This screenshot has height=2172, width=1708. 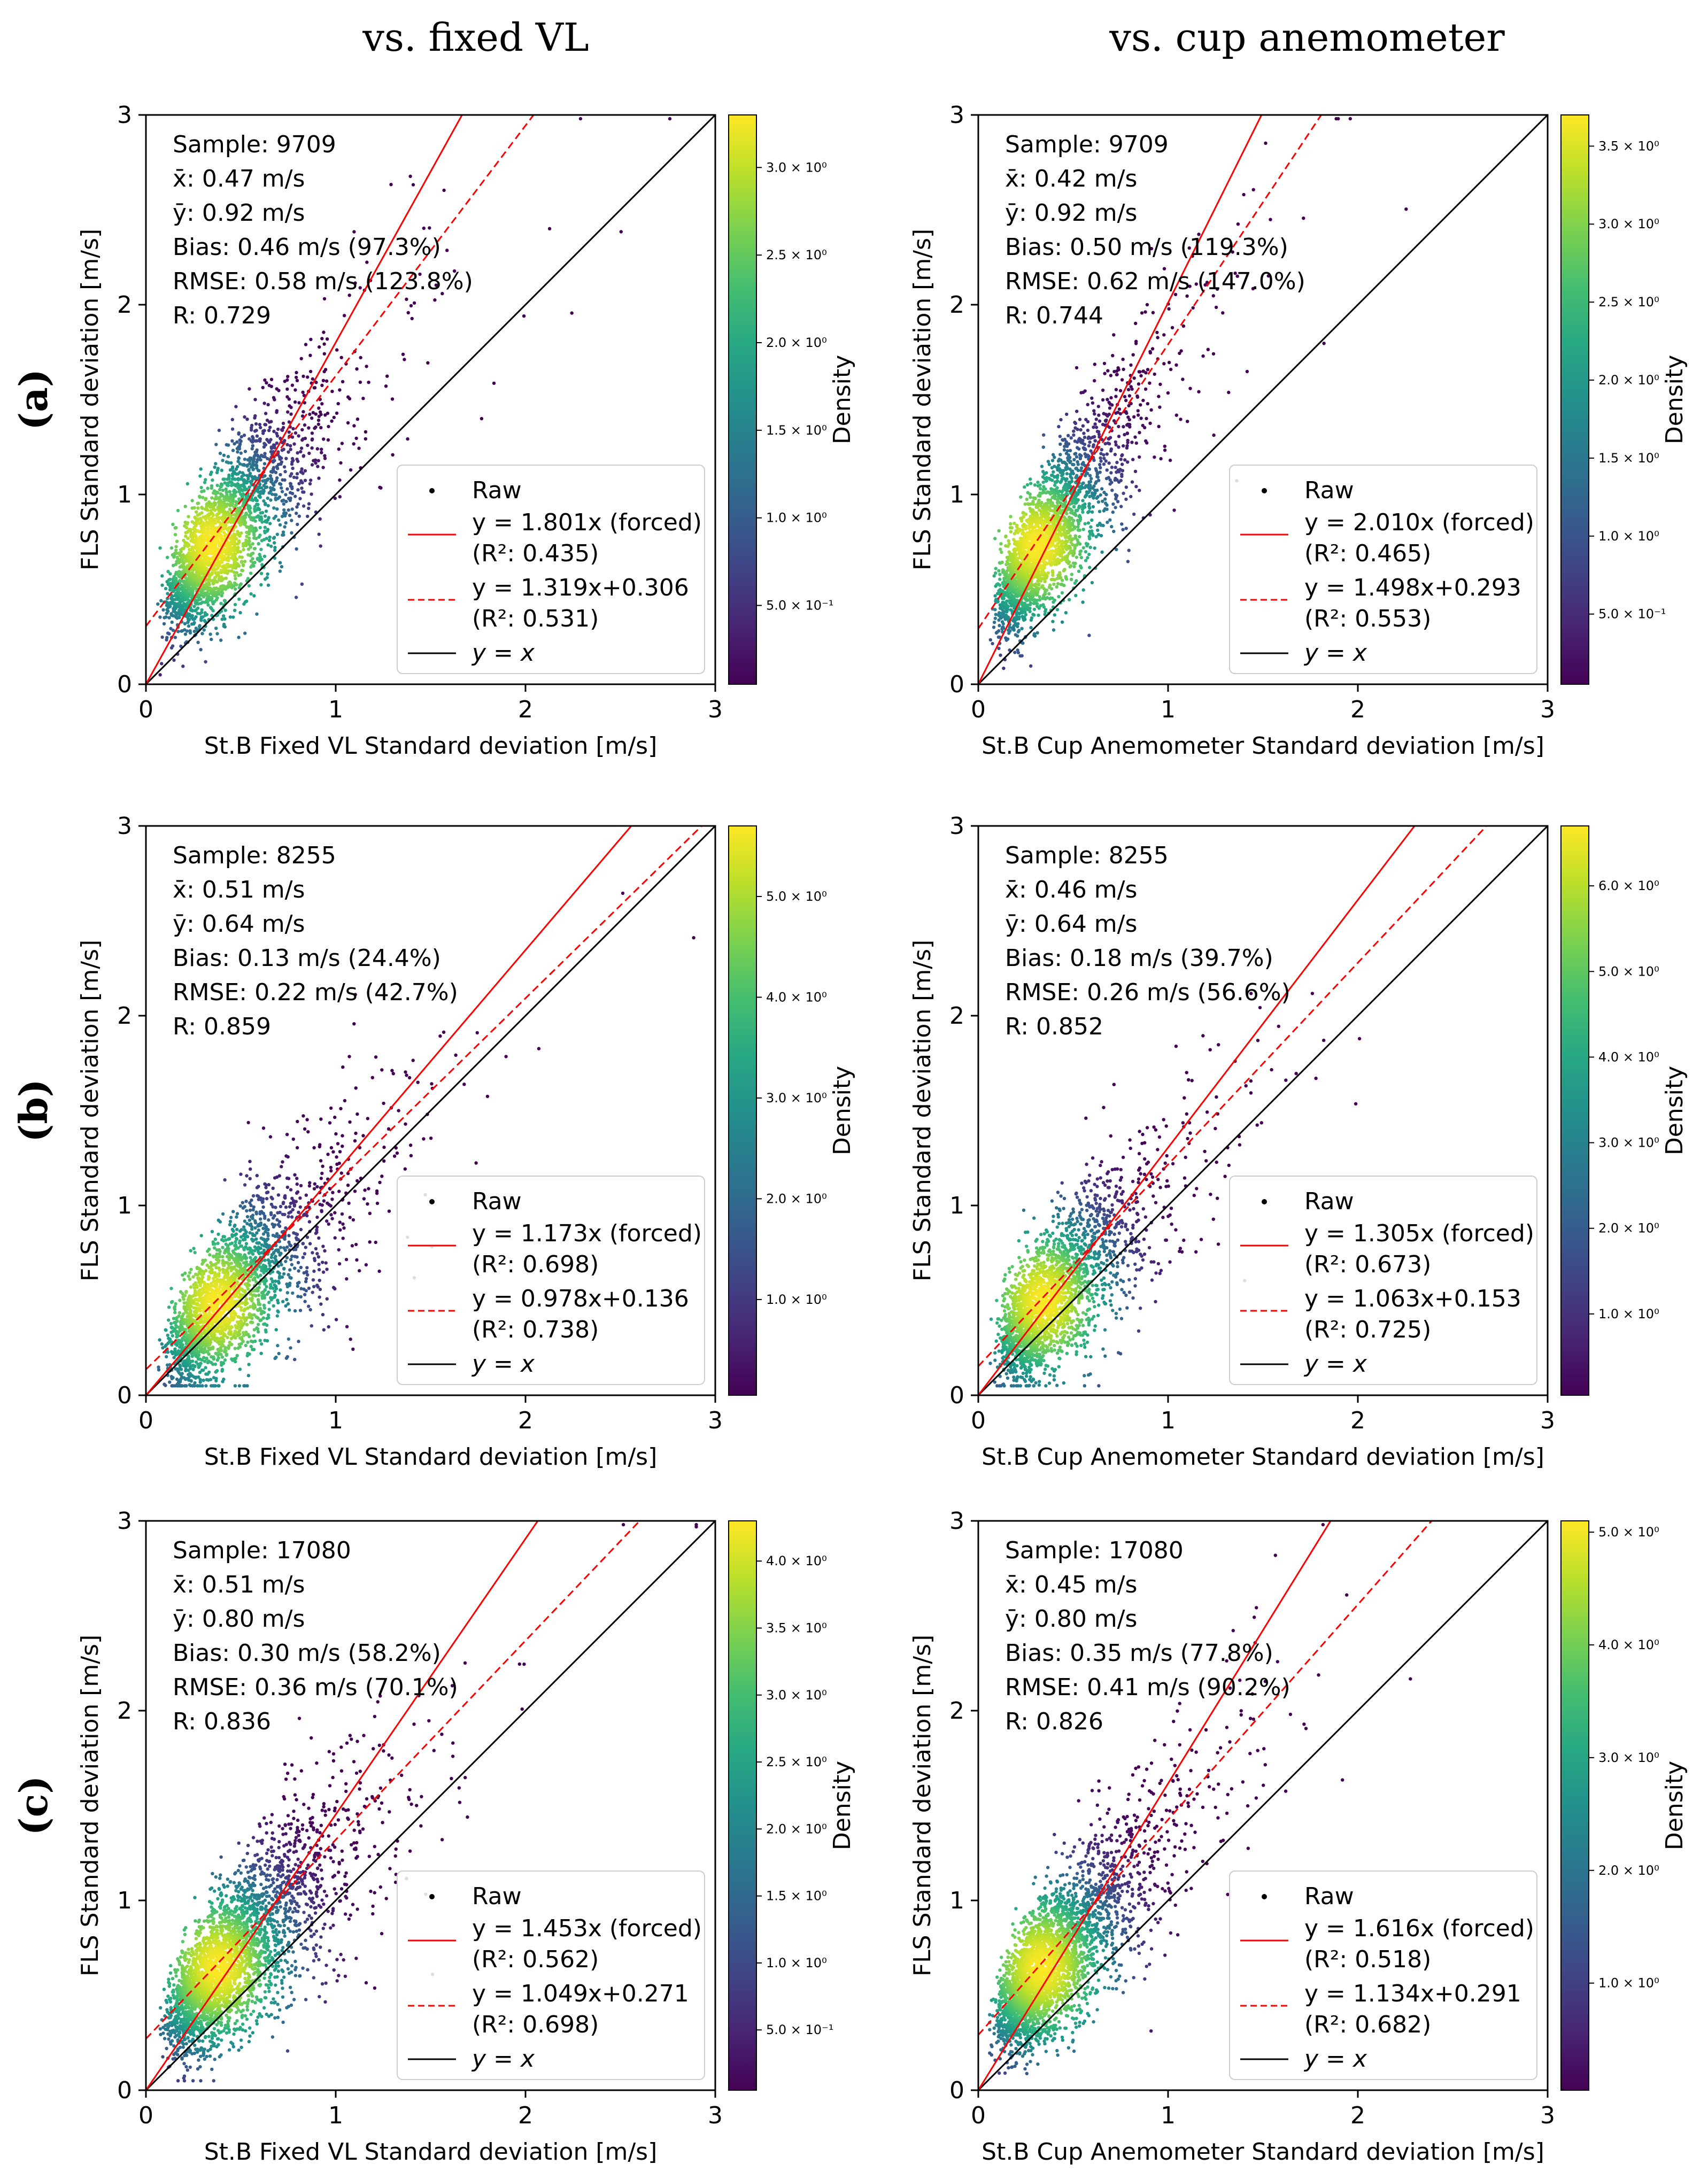 What do you see at coordinates (222, 315) in the screenshot?
I see `stat-line: R: 0.729` at bounding box center [222, 315].